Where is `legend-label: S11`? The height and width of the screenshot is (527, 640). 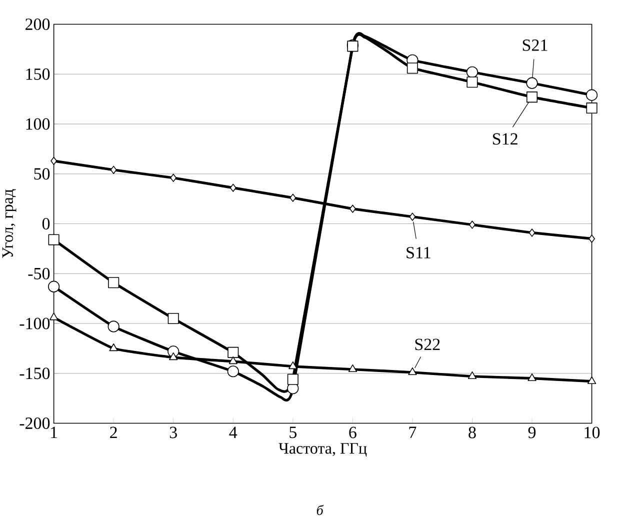
legend-label: S11 is located at coordinates (418, 252).